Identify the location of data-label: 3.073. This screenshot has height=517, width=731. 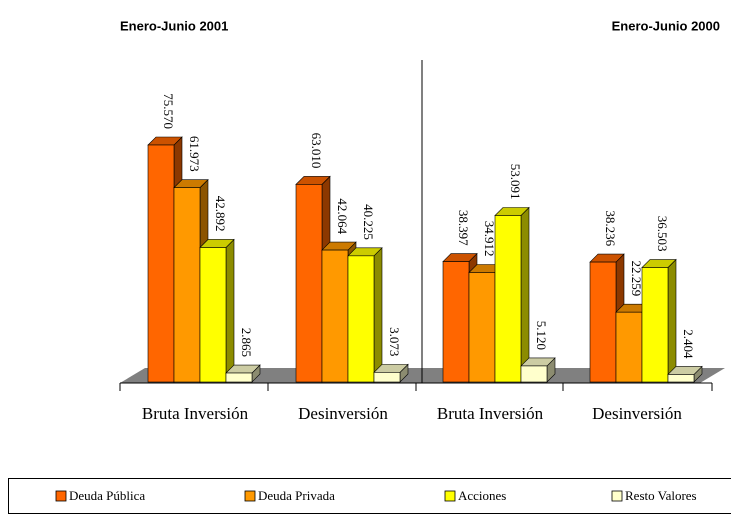
(394, 341).